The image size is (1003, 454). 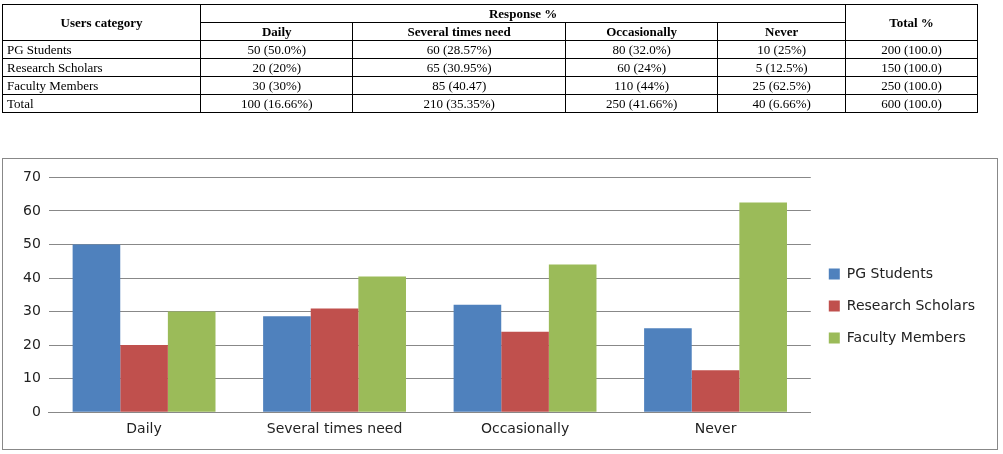 I want to click on x-tick-label: Several times need, so click(x=334, y=428).